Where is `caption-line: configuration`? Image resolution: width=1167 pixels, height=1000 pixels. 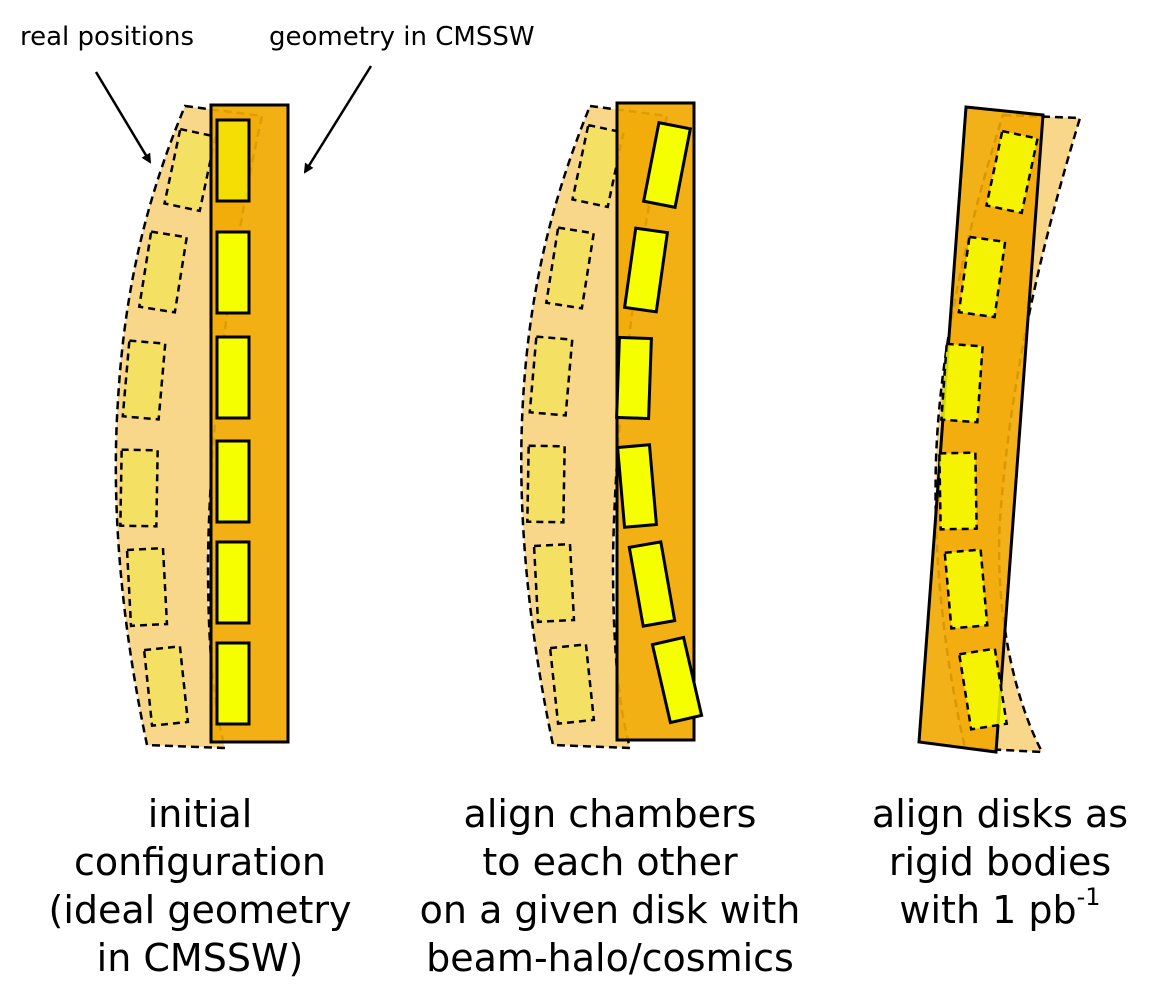
caption-line: configuration is located at coordinates (200, 862).